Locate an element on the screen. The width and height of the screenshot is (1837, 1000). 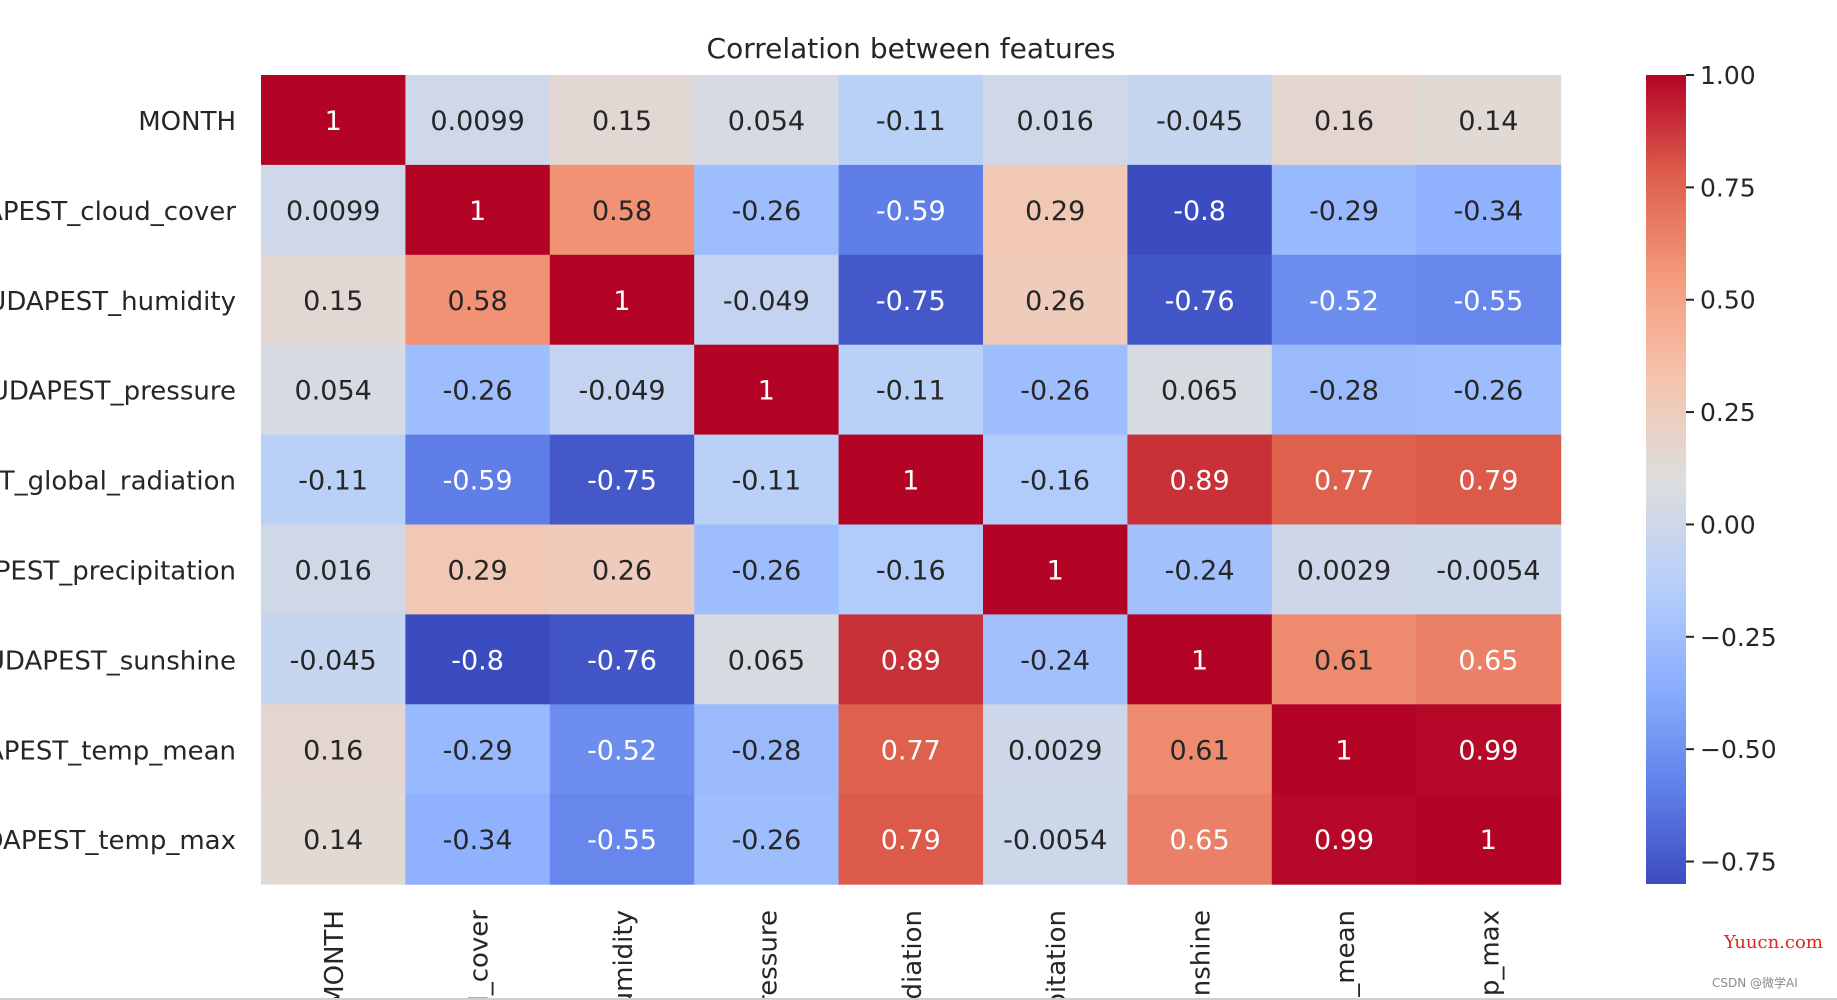
row-label: APEST_cloud_cover is located at coordinates (118, 212).